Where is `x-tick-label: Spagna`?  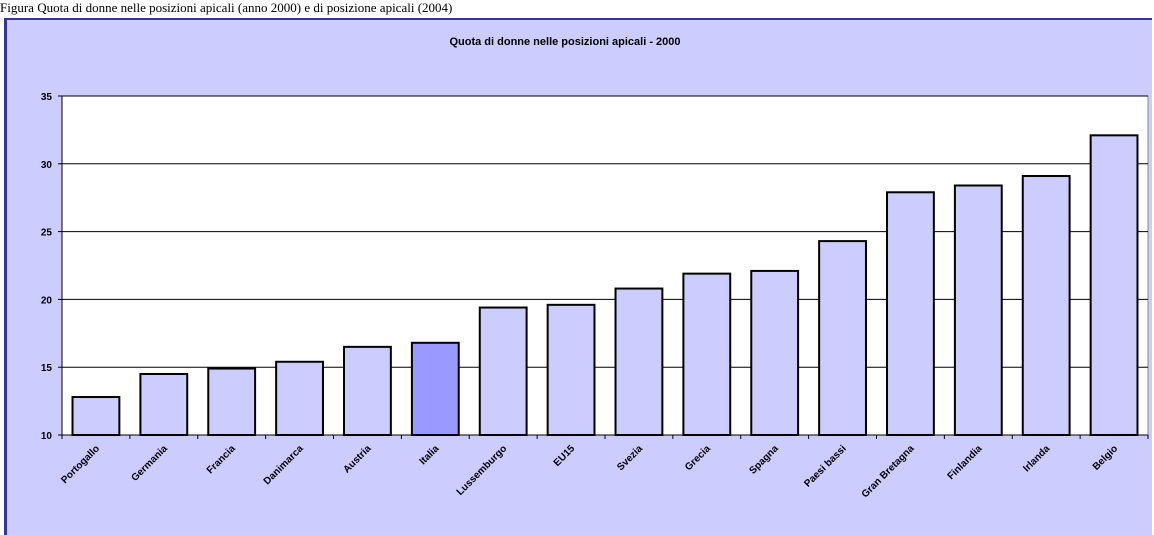 x-tick-label: Spagna is located at coordinates (764, 460).